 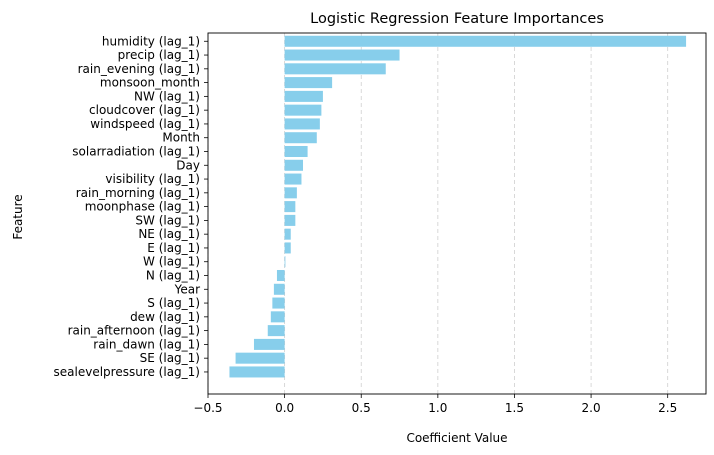 What do you see at coordinates (169, 234) in the screenshot?
I see `y-tick-label: NE (lag_1)` at bounding box center [169, 234].